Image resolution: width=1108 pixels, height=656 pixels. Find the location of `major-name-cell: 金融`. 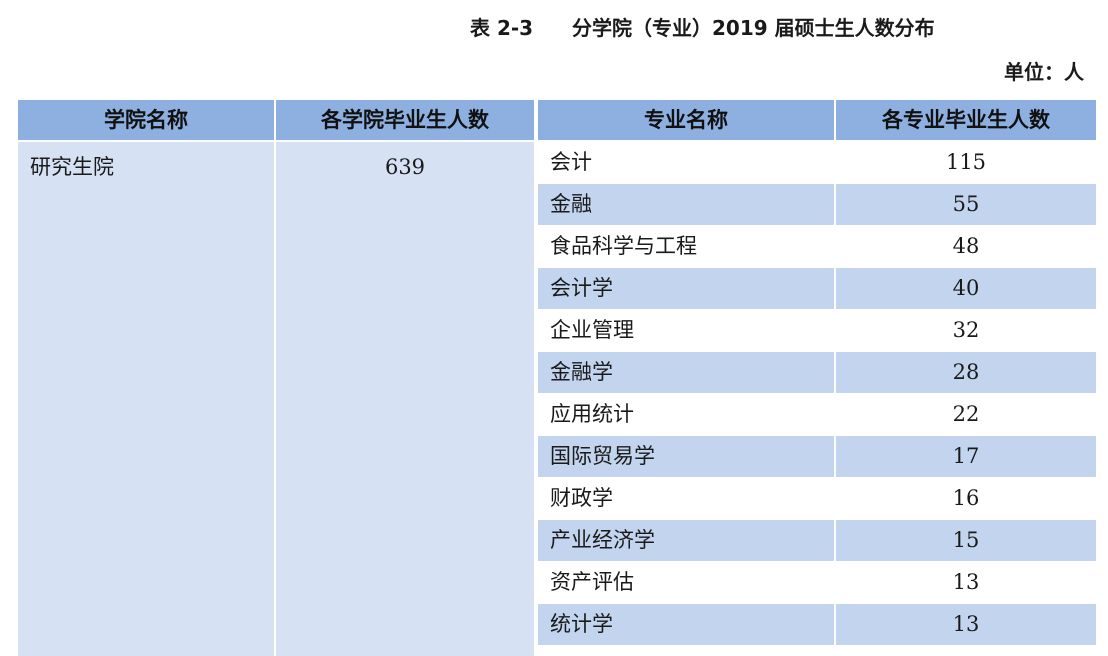

major-name-cell: 金融 is located at coordinates (686, 204).